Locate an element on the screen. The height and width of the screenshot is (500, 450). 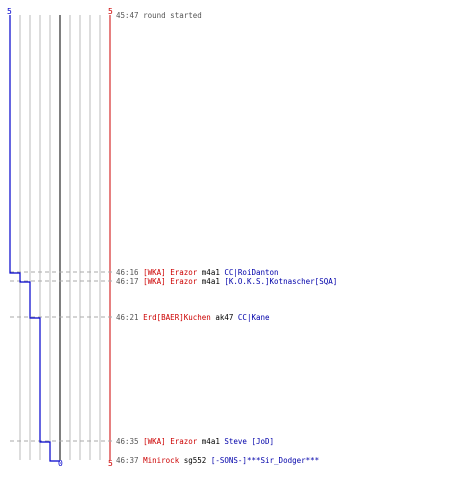
event-killer: Erd[BAER]Kuchen is located at coordinates (177, 317).